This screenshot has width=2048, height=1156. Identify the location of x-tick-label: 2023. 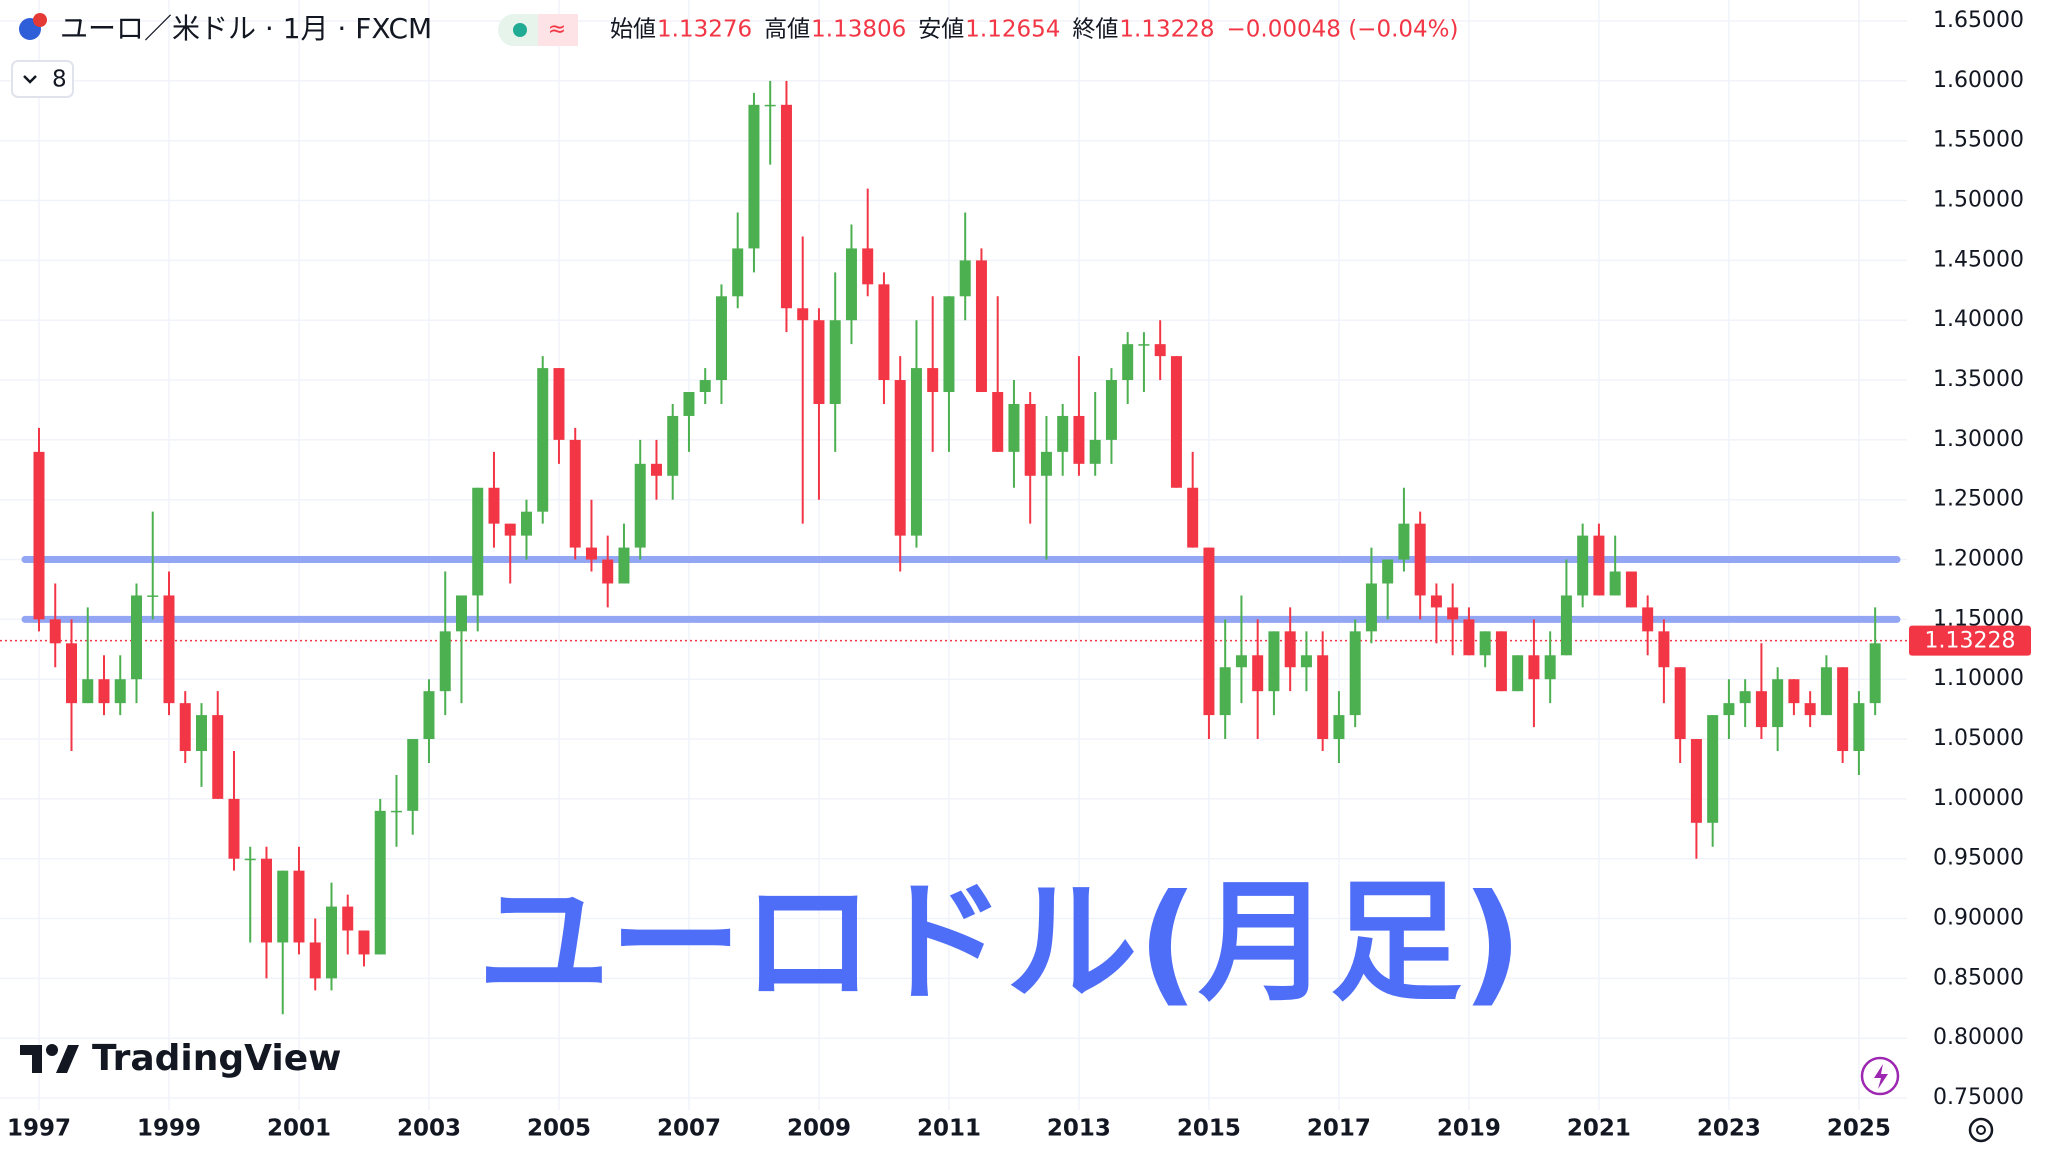
(1729, 1129).